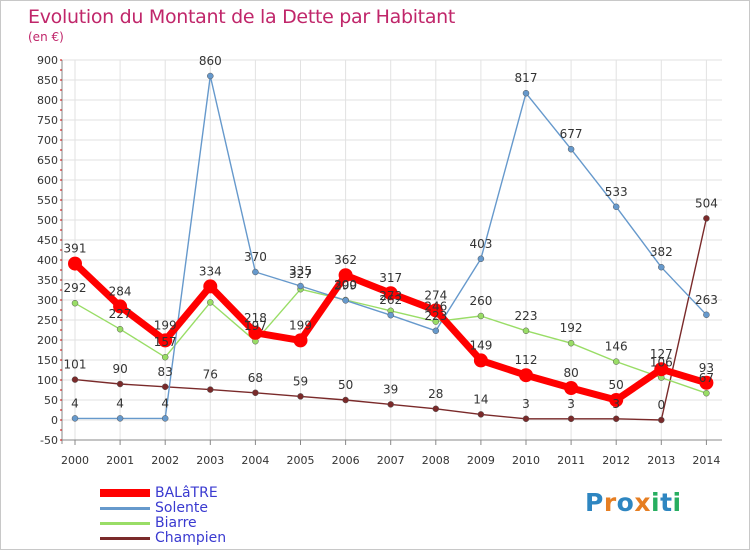 This screenshot has width=750, height=550. Describe the element at coordinates (661, 354) in the screenshot. I see `data-label: 127` at that location.